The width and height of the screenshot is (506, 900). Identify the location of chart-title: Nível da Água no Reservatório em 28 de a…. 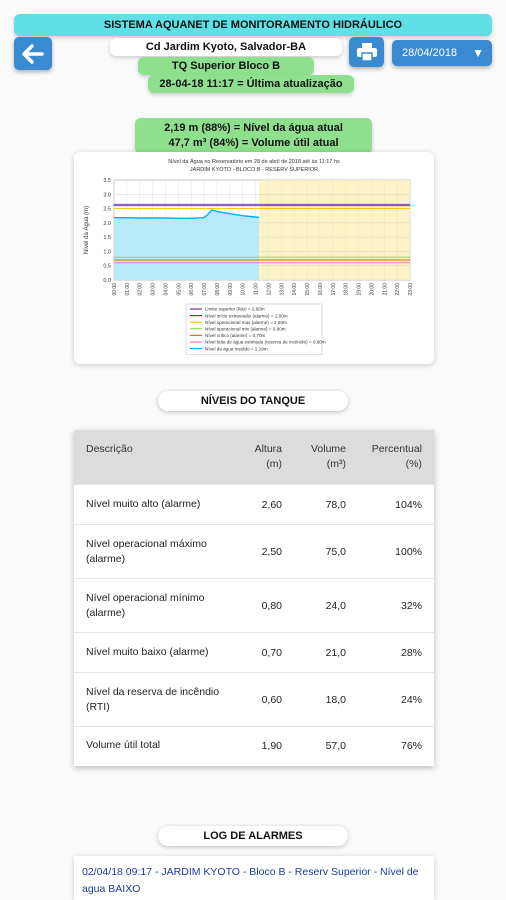
(254, 161).